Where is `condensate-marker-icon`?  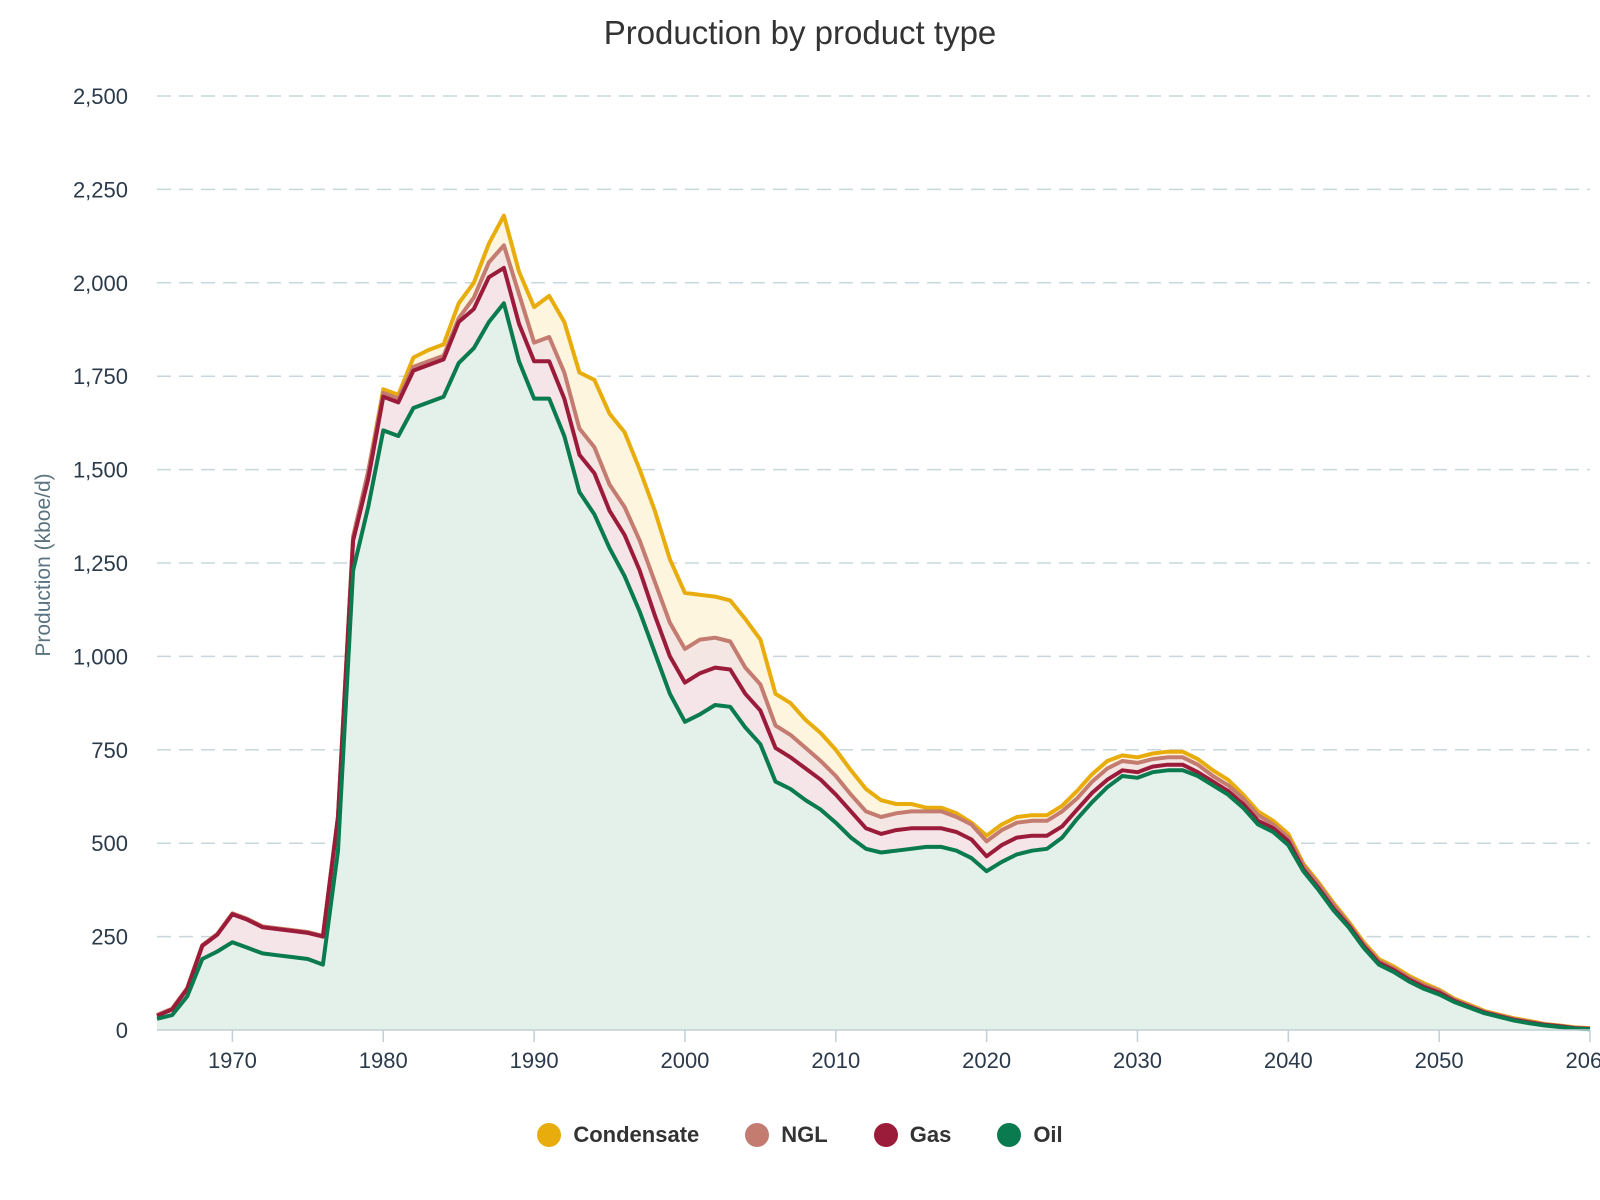
condensate-marker-icon is located at coordinates (549, 1135).